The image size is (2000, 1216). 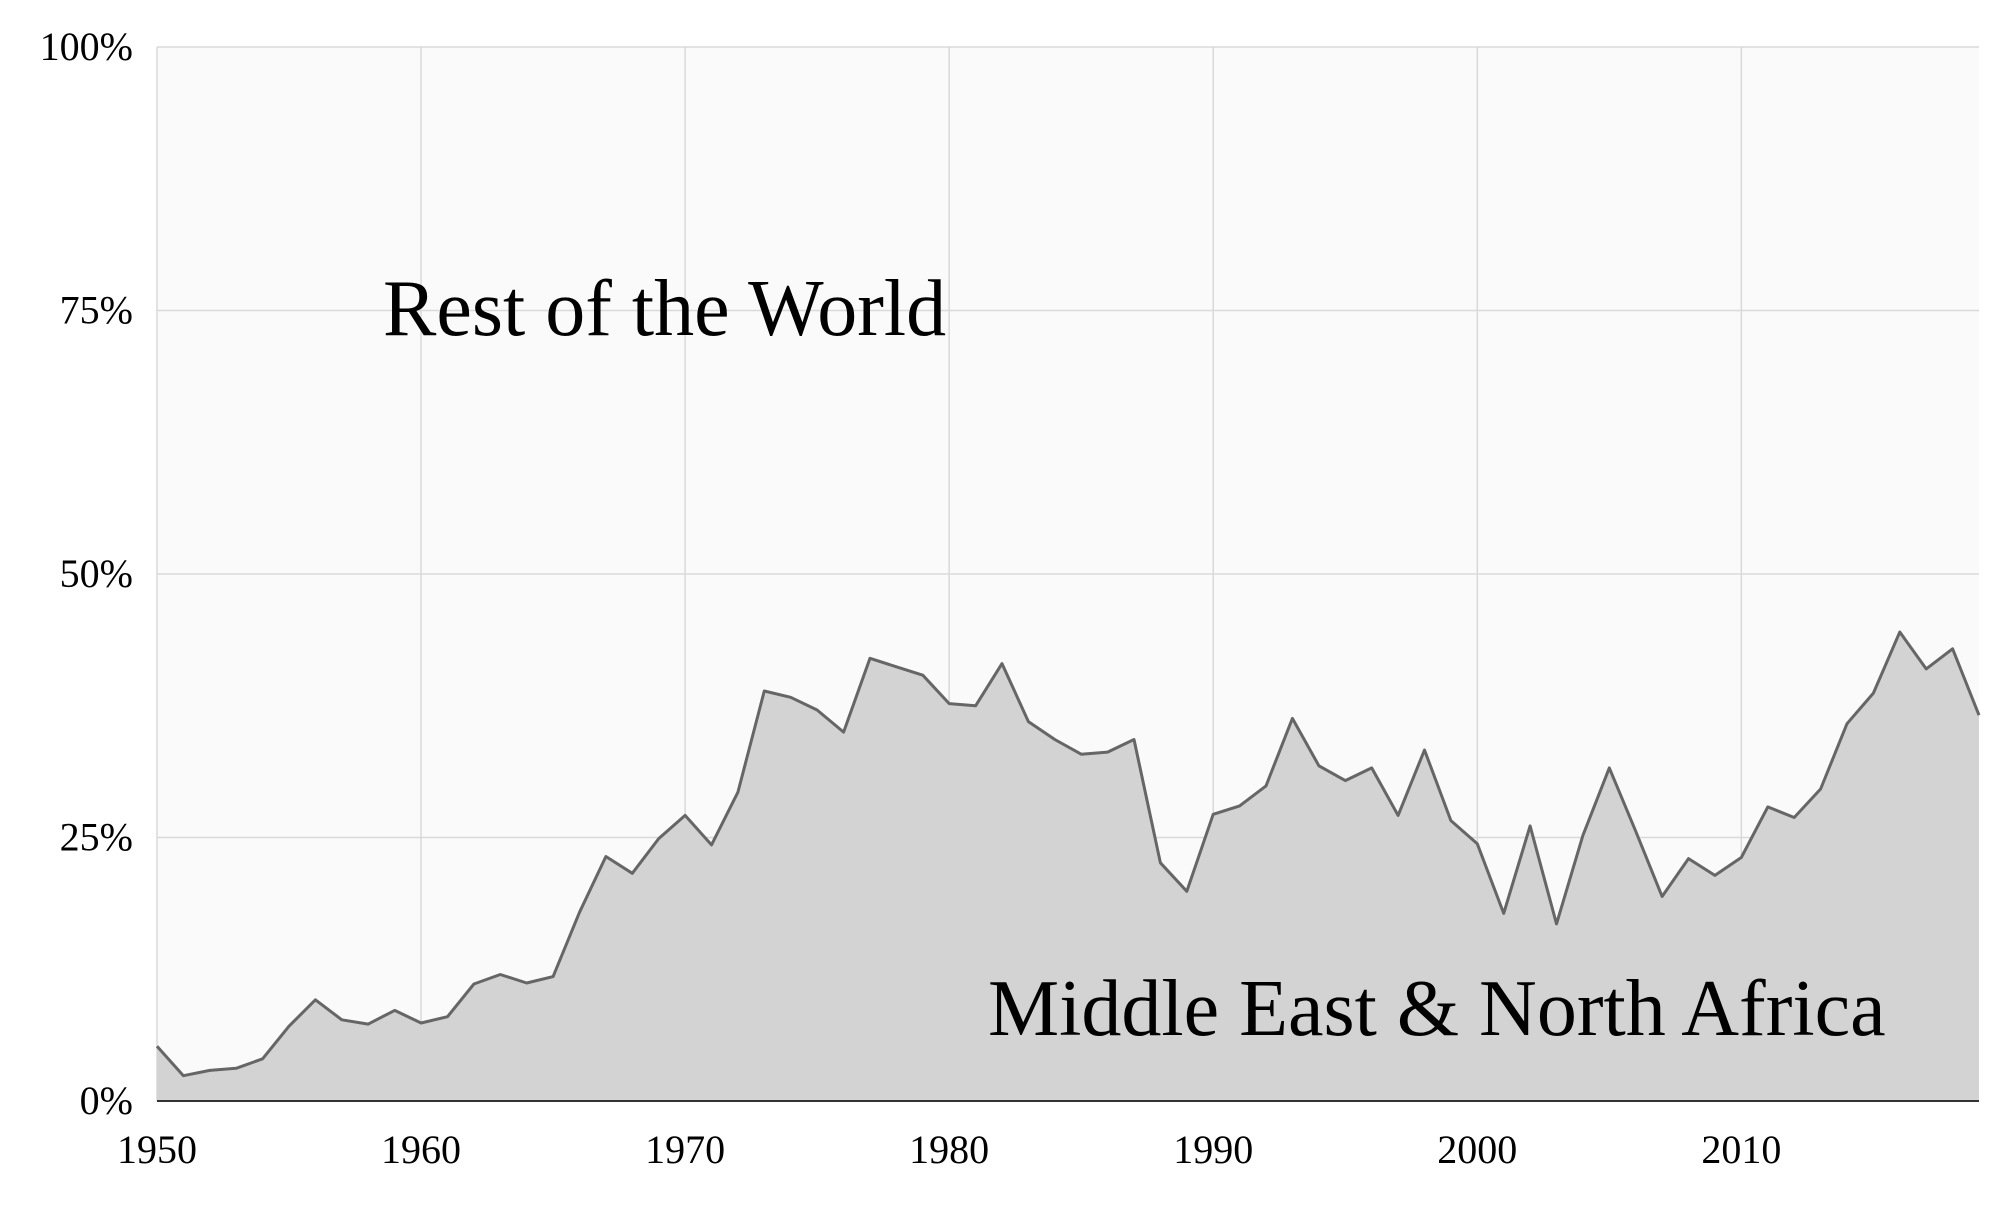 I want to click on y-tick-label: 25%, so click(x=96, y=837).